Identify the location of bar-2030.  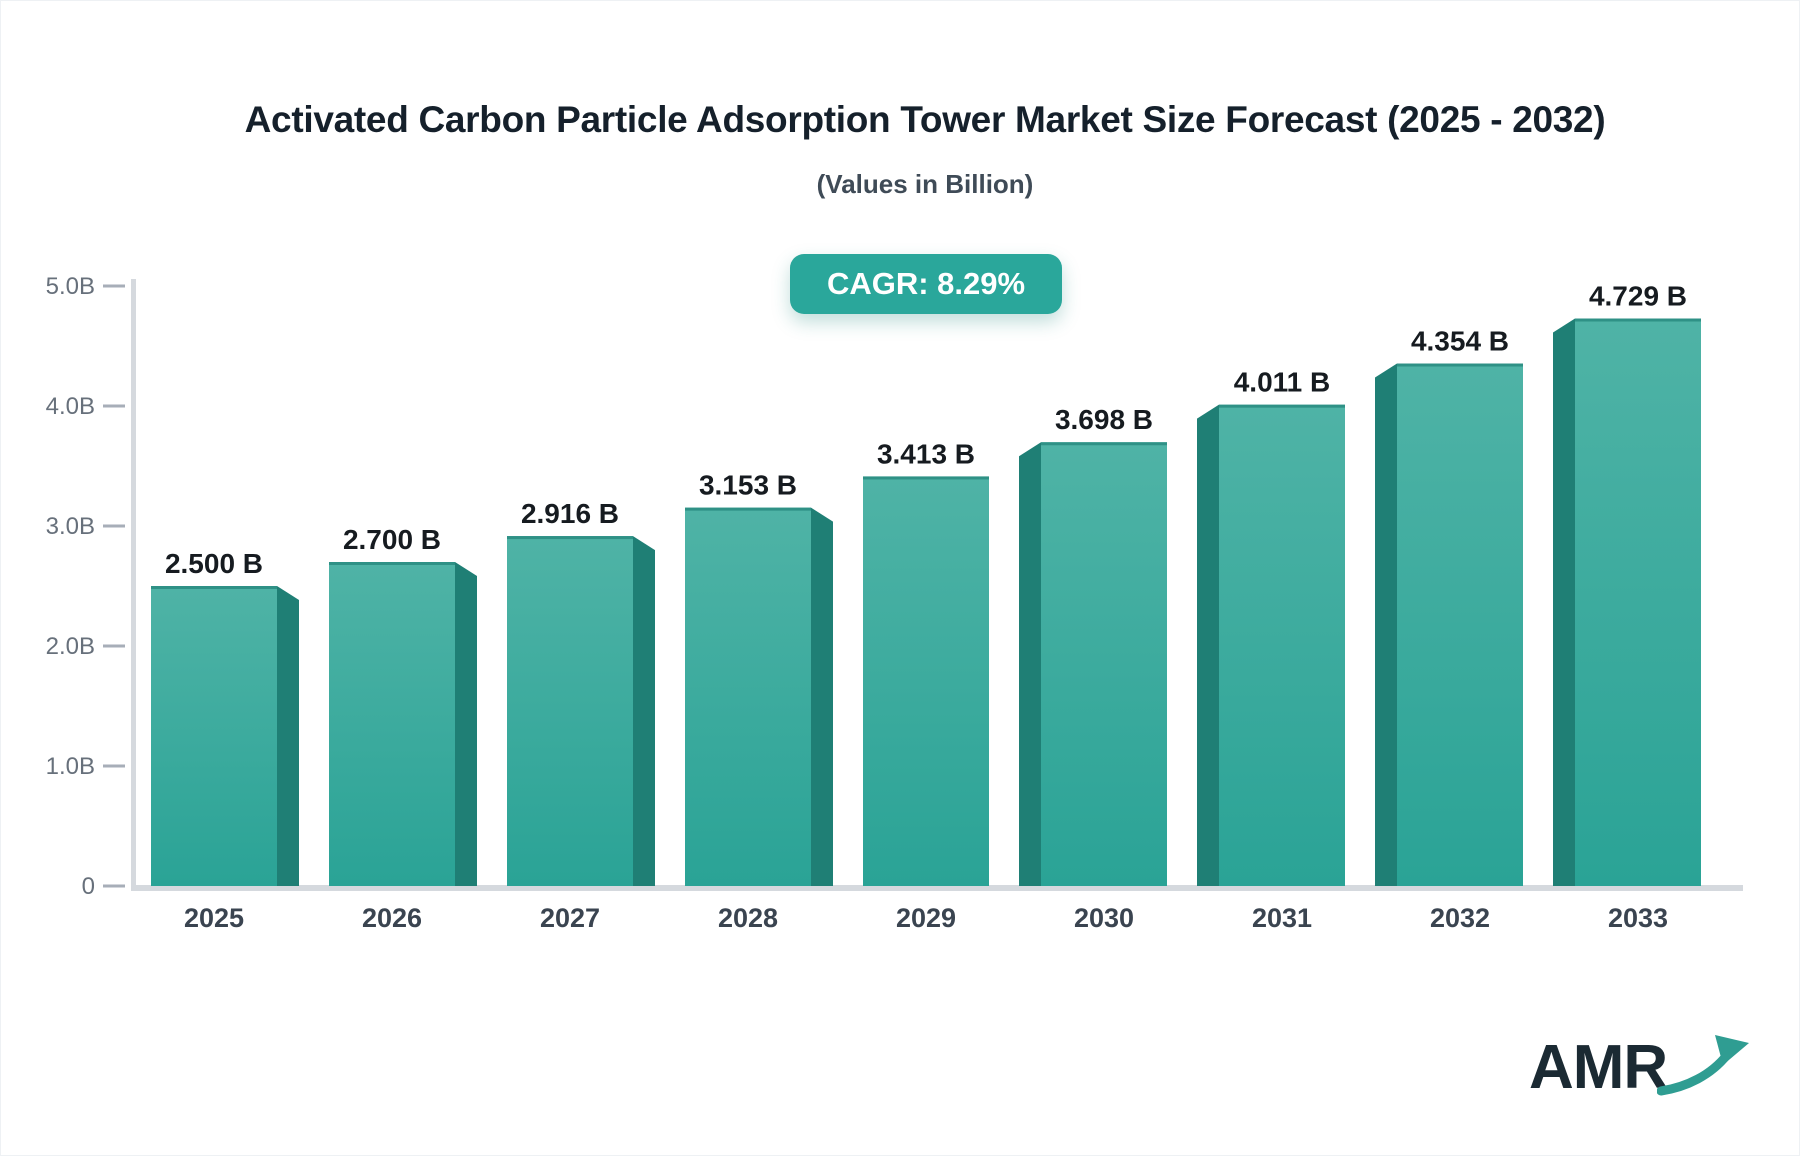
(1093, 664).